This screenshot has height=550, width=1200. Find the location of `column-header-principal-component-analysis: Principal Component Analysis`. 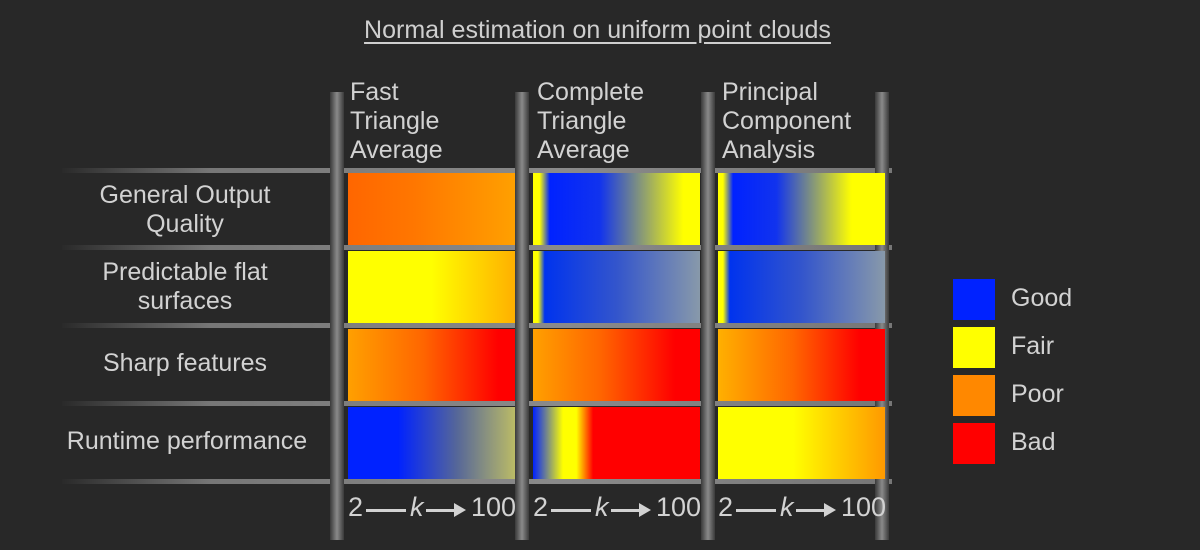

column-header-principal-component-analysis: Principal Component Analysis is located at coordinates (787, 121).